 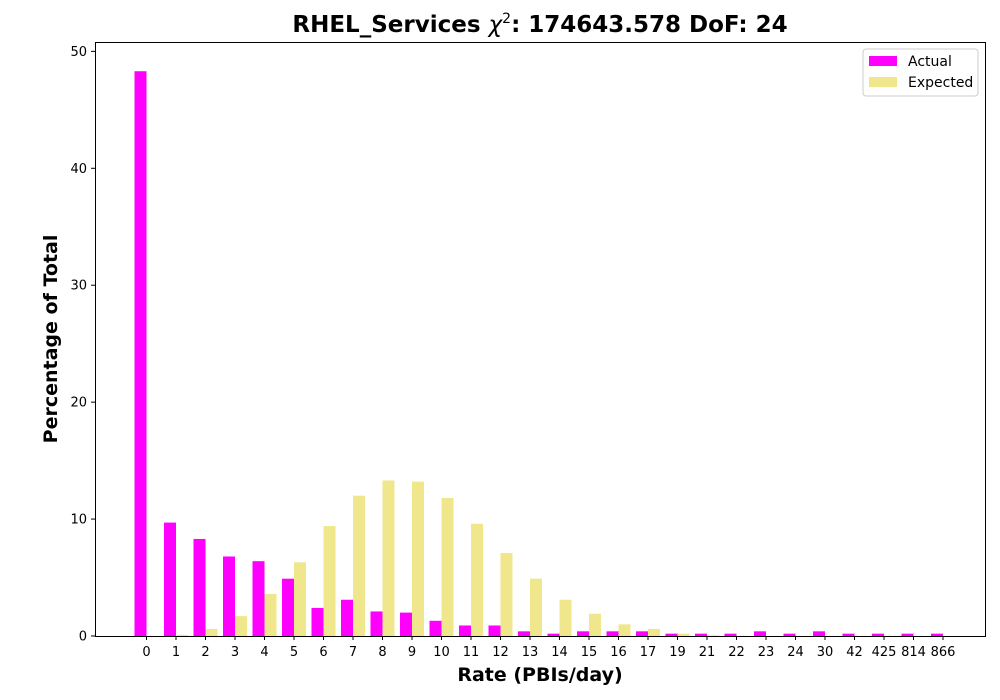 What do you see at coordinates (78, 520) in the screenshot?
I see `y-tick-label: 10` at bounding box center [78, 520].